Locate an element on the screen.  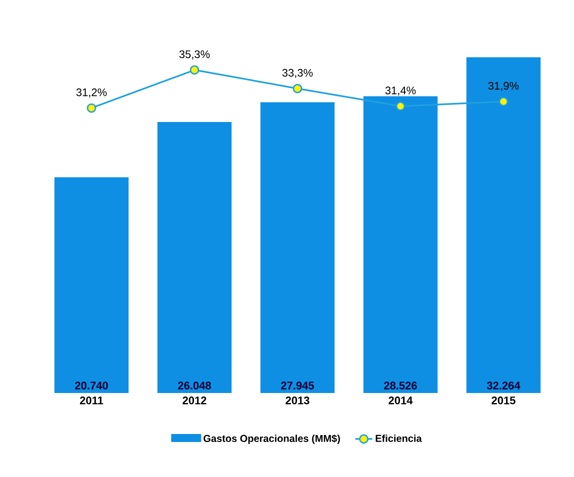
data-label: 20.740 is located at coordinates (91, 386).